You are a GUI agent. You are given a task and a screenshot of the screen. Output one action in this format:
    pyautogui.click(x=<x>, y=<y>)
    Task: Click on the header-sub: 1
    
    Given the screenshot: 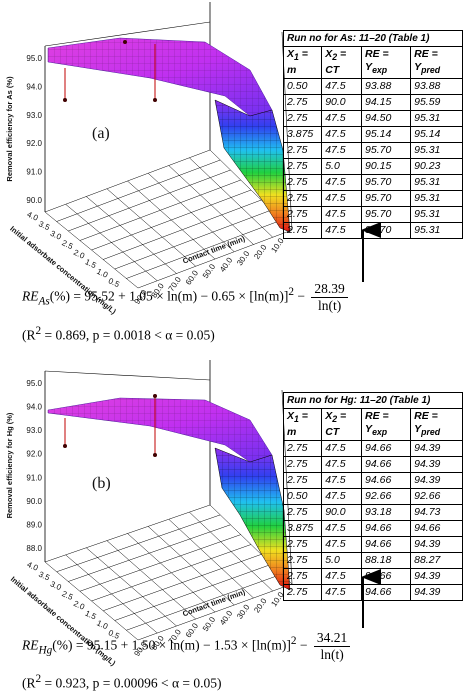 What is the action you would take?
    pyautogui.click(x=296, y=57)
    